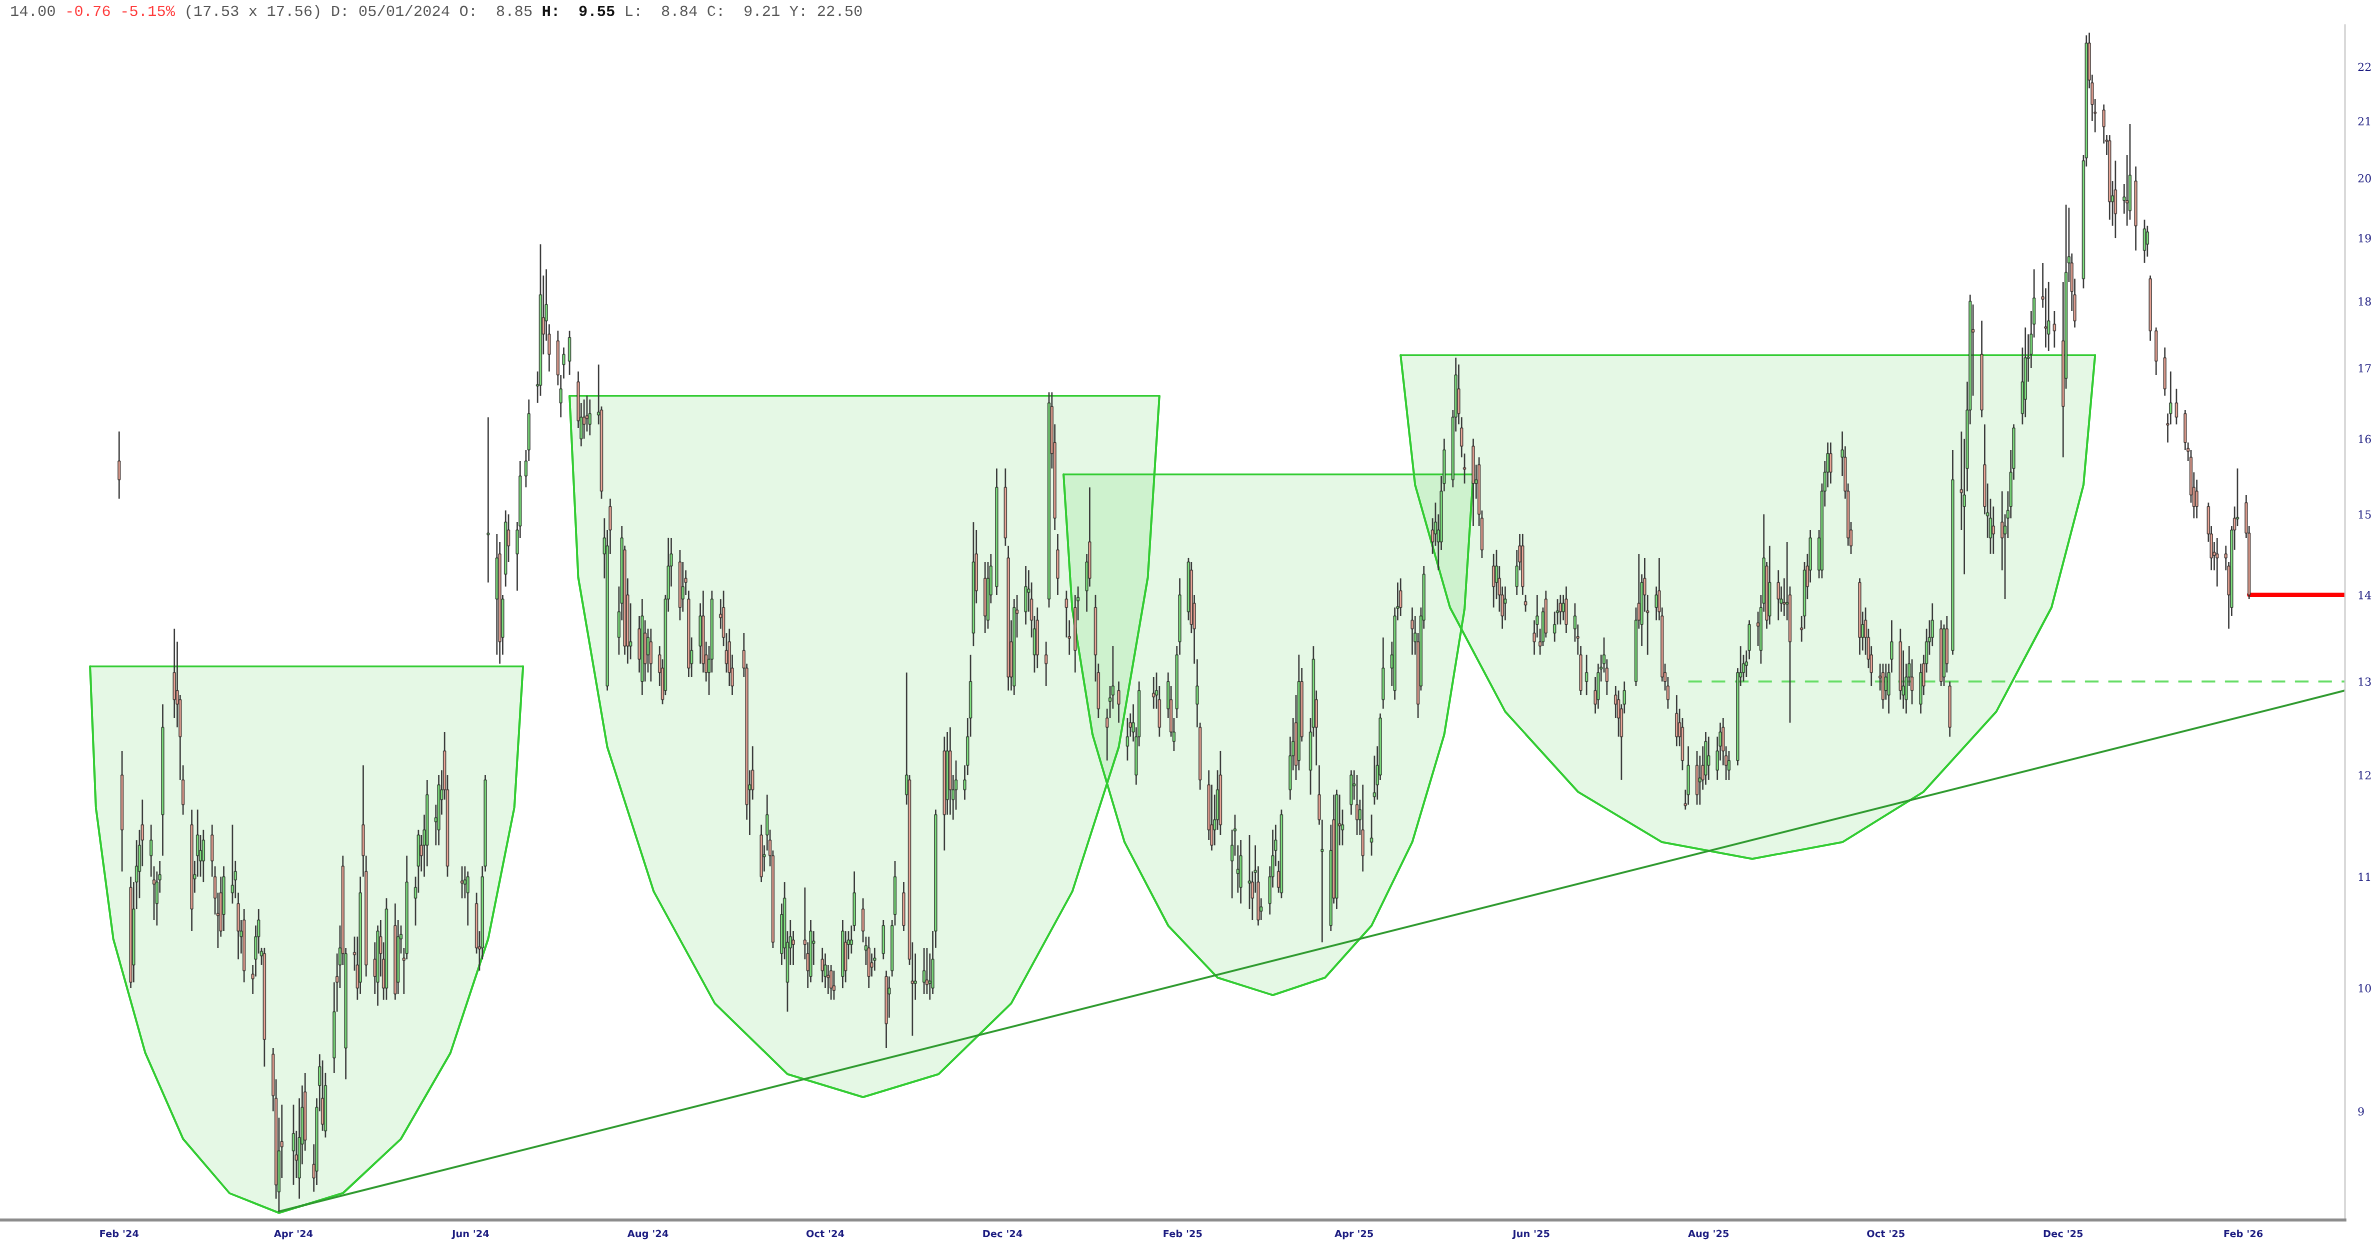 Image resolution: width=2373 pixels, height=1260 pixels. What do you see at coordinates (470, 1234) in the screenshot?
I see `x-tick-label: Jun '24` at bounding box center [470, 1234].